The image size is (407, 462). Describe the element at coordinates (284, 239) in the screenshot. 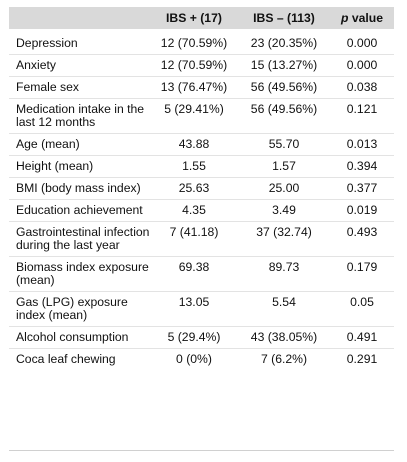

I see `cell-ibs-negative: 37 (32.74)` at that location.